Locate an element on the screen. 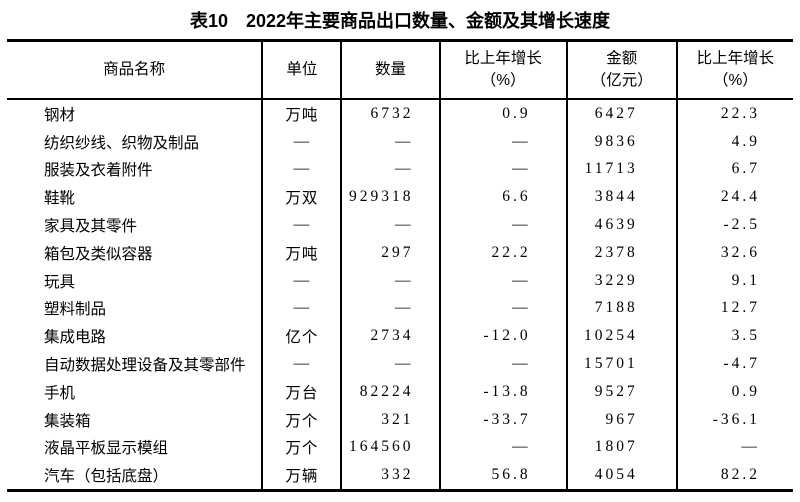 This screenshot has width=800, height=502. amount-growth-cell: 82.2 is located at coordinates (740, 475).